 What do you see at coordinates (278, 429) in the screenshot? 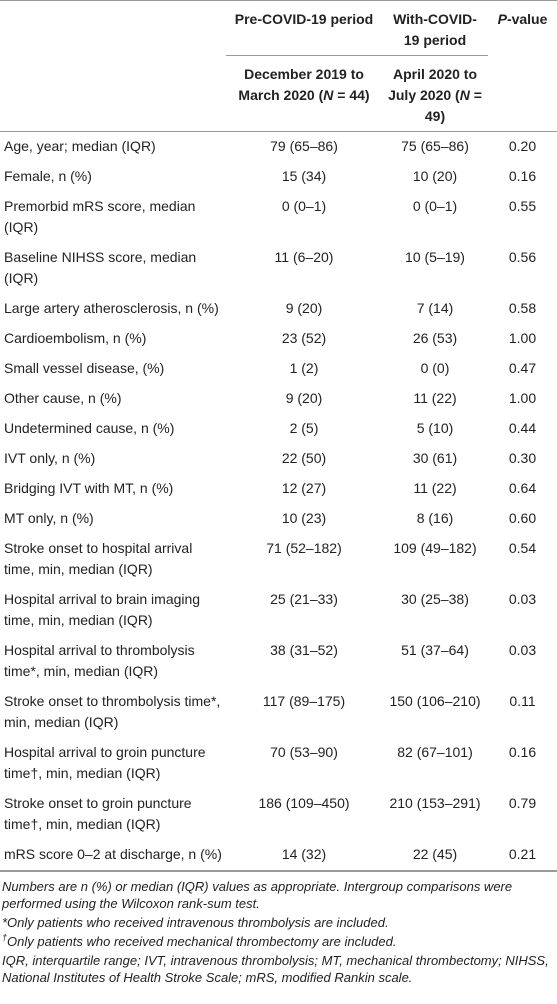
I see `table-row: Undetermined cause, n (%) 2 (5) 5 (10) 0.44` at bounding box center [278, 429].